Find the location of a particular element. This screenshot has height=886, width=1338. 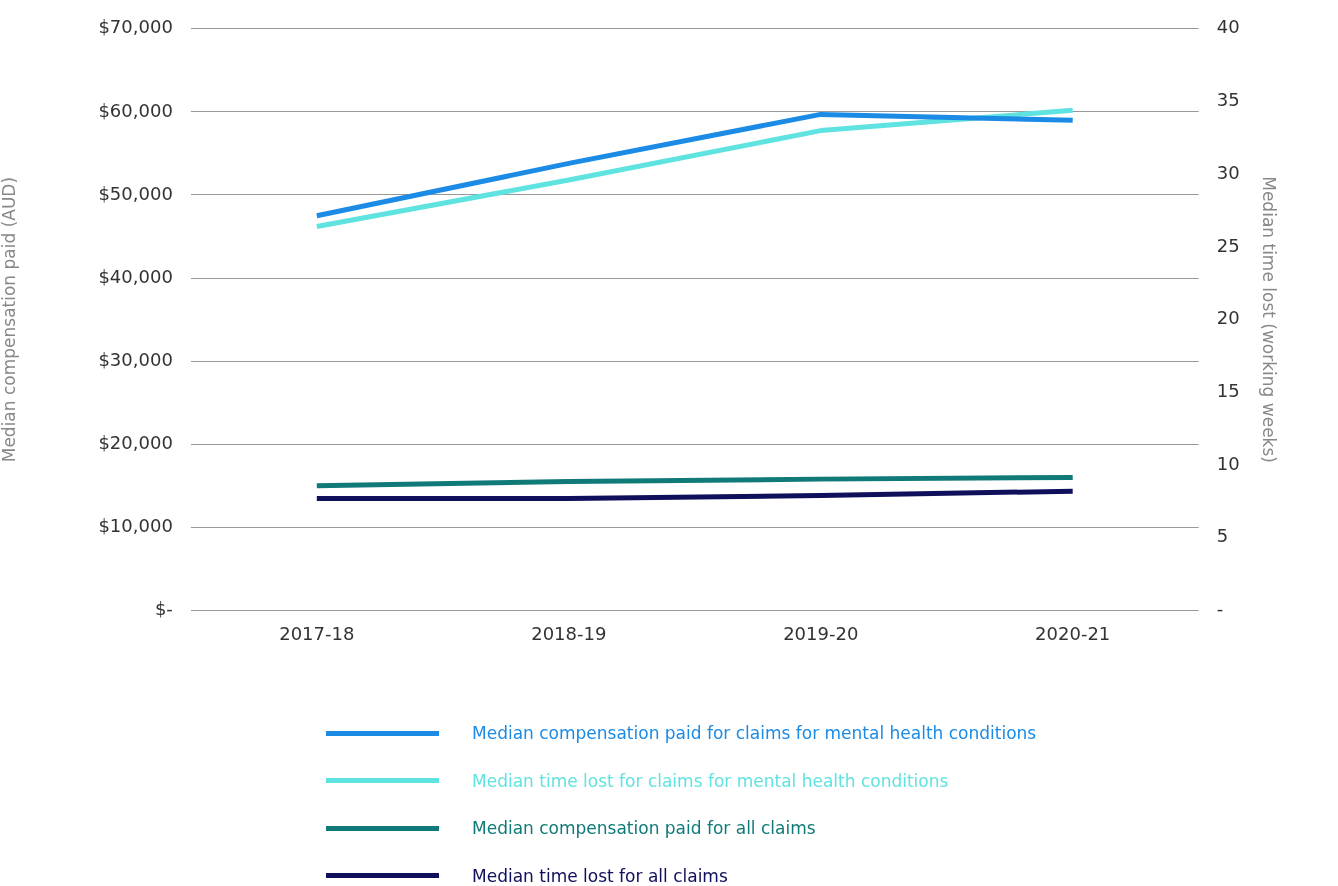

y2-tick-label: - is located at coordinates (1220, 609).